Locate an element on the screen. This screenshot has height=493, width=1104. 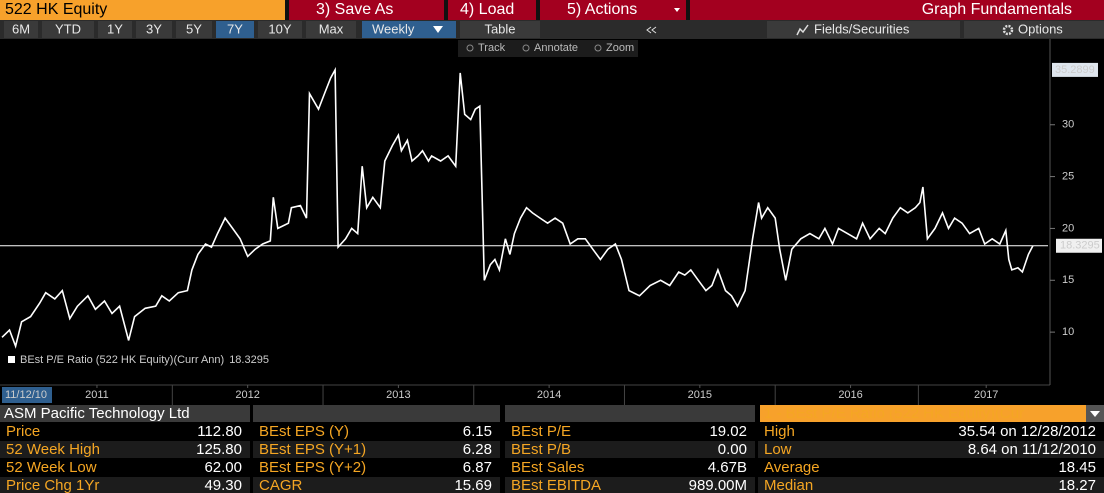
row-label: 52 Week High is located at coordinates (53, 449).